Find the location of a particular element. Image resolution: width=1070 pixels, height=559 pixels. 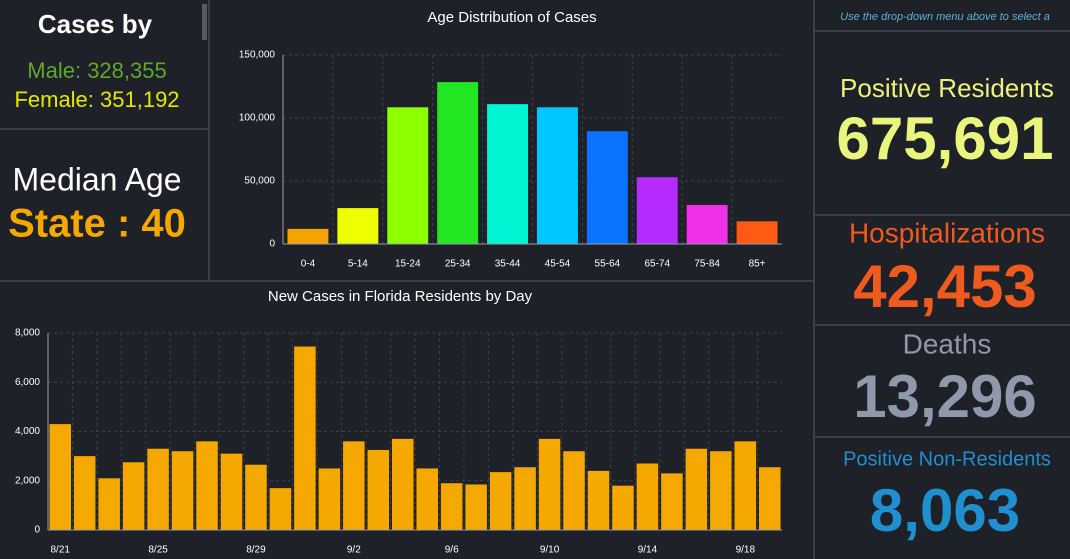

x-tick-label: 8/29 is located at coordinates (256, 550).